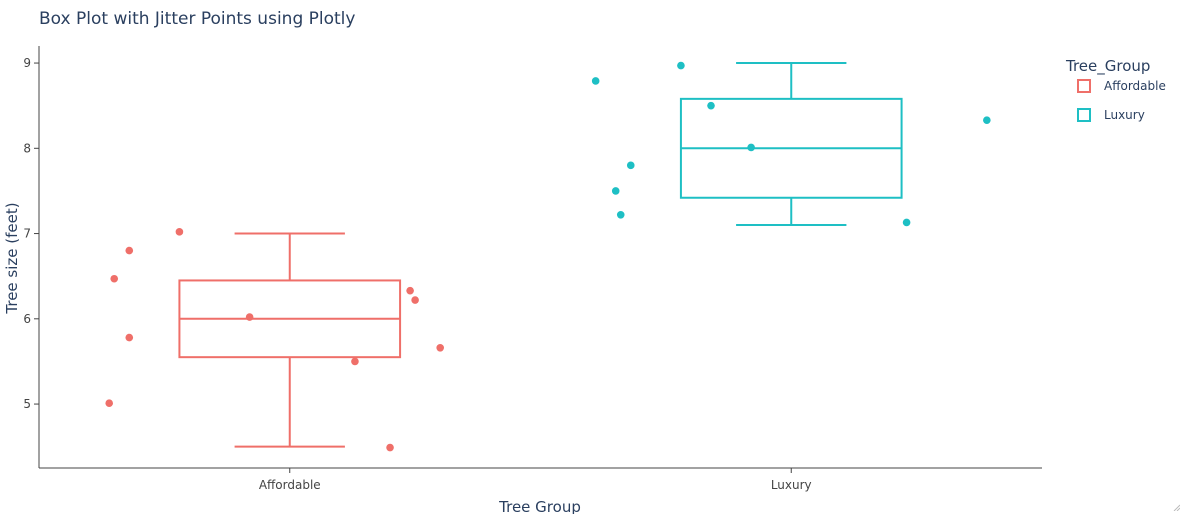  I want to click on resize-handle-icon, so click(1176, 507).